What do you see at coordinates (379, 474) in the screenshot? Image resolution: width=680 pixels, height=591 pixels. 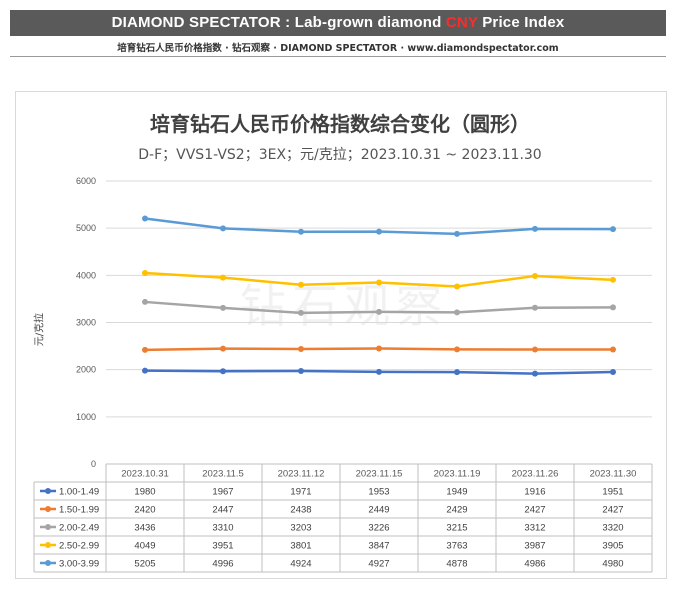 I see `x-tick-label: 2023.11.15` at bounding box center [379, 474].